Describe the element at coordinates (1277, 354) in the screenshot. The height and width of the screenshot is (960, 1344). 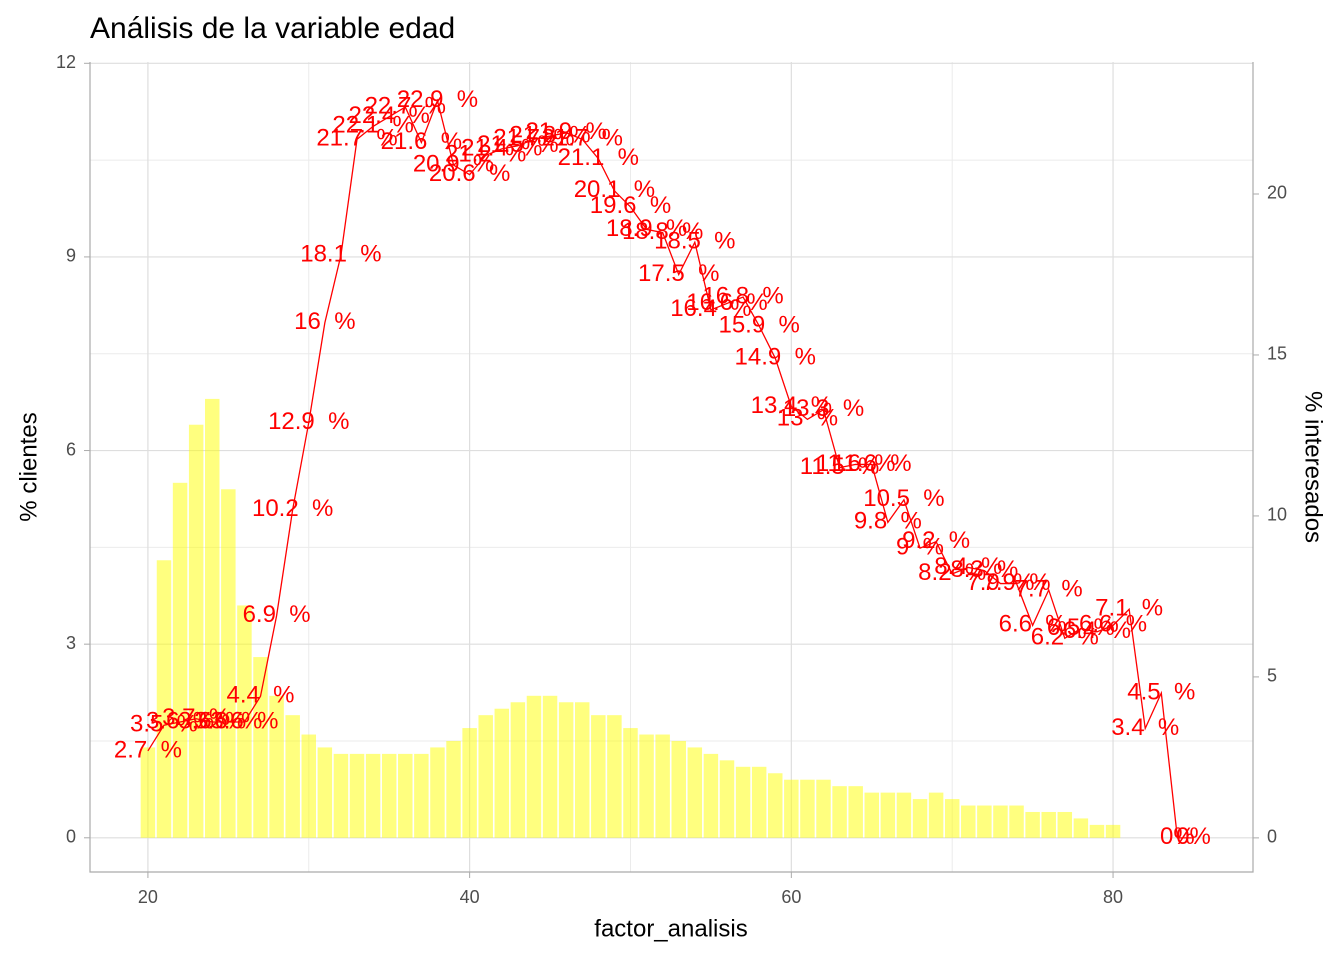
I see `y2-tick-label: 15` at that location.